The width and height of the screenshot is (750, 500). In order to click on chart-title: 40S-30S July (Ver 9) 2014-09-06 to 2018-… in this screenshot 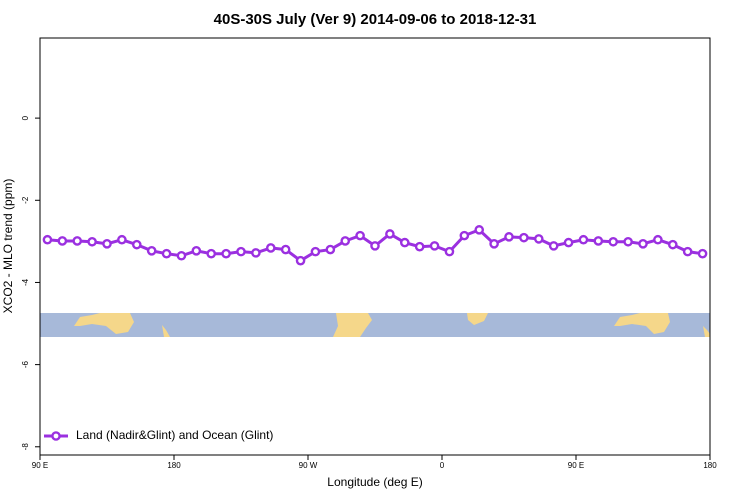, I will do `click(375, 19)`.